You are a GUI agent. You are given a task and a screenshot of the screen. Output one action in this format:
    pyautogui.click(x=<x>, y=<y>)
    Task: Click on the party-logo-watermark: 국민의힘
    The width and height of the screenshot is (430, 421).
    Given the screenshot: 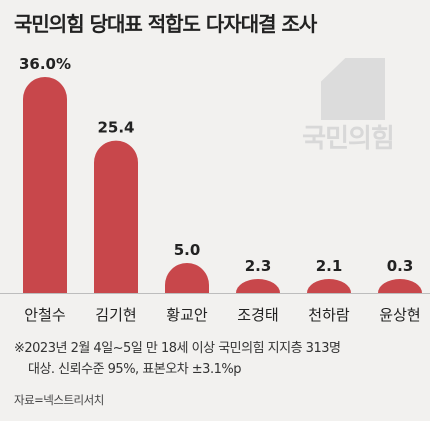 What is the action you would take?
    pyautogui.click(x=348, y=113)
    